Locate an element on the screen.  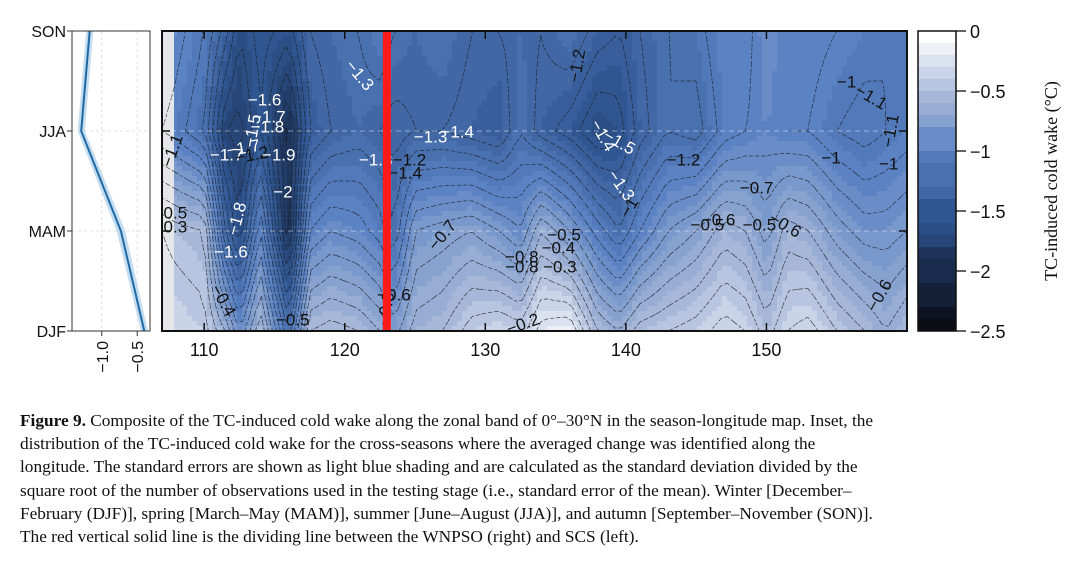
inset-series-line is located at coordinates (113, 181).